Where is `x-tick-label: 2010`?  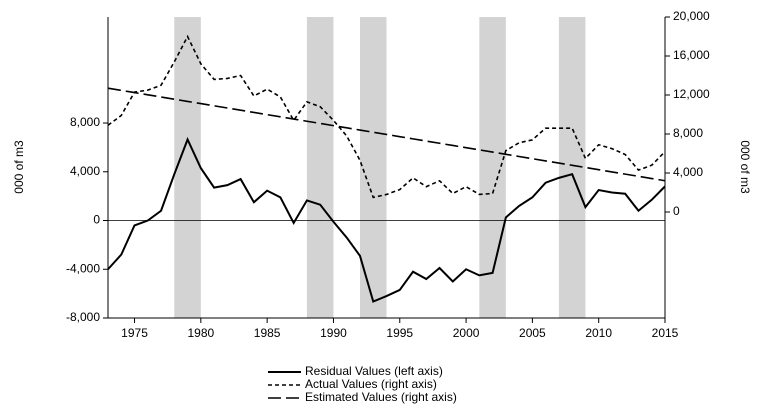 x-tick-label: 2010 is located at coordinates (598, 333).